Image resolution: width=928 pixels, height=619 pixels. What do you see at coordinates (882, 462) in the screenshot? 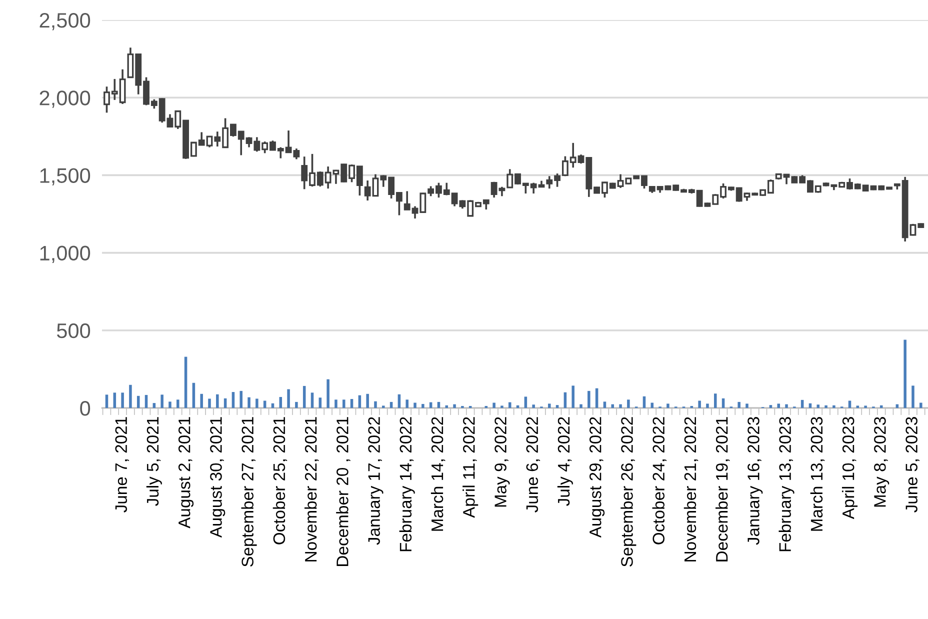
I see `x-tick-label: May 8, 2023` at bounding box center [882, 462].